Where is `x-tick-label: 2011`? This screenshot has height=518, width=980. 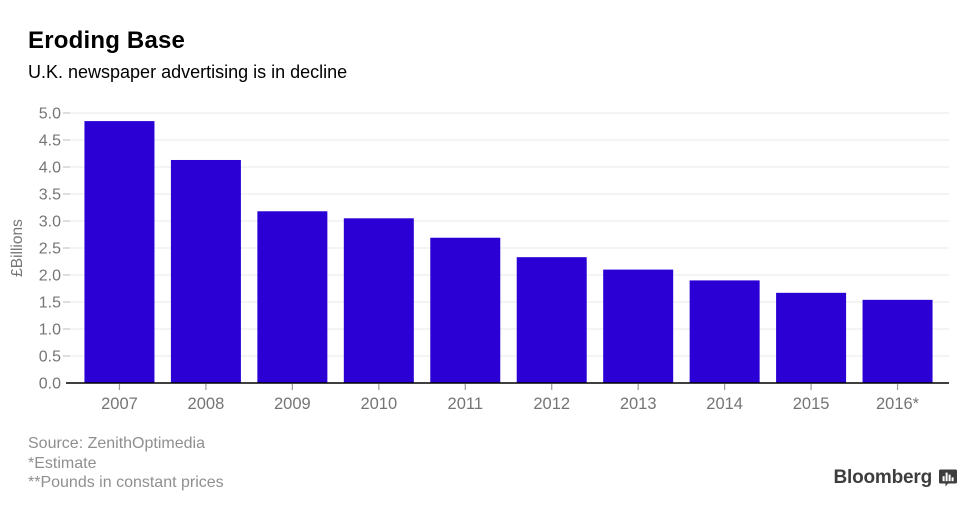 x-tick-label: 2011 is located at coordinates (465, 404).